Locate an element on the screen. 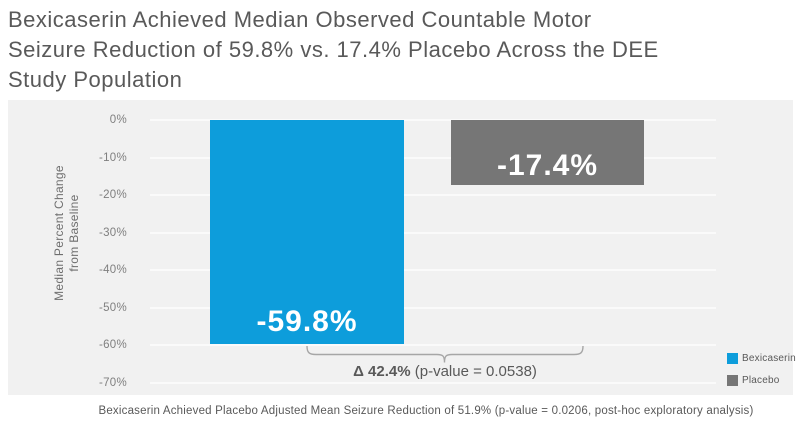 This screenshot has width=800, height=424. ytick-1: -10% is located at coordinates (112, 158).